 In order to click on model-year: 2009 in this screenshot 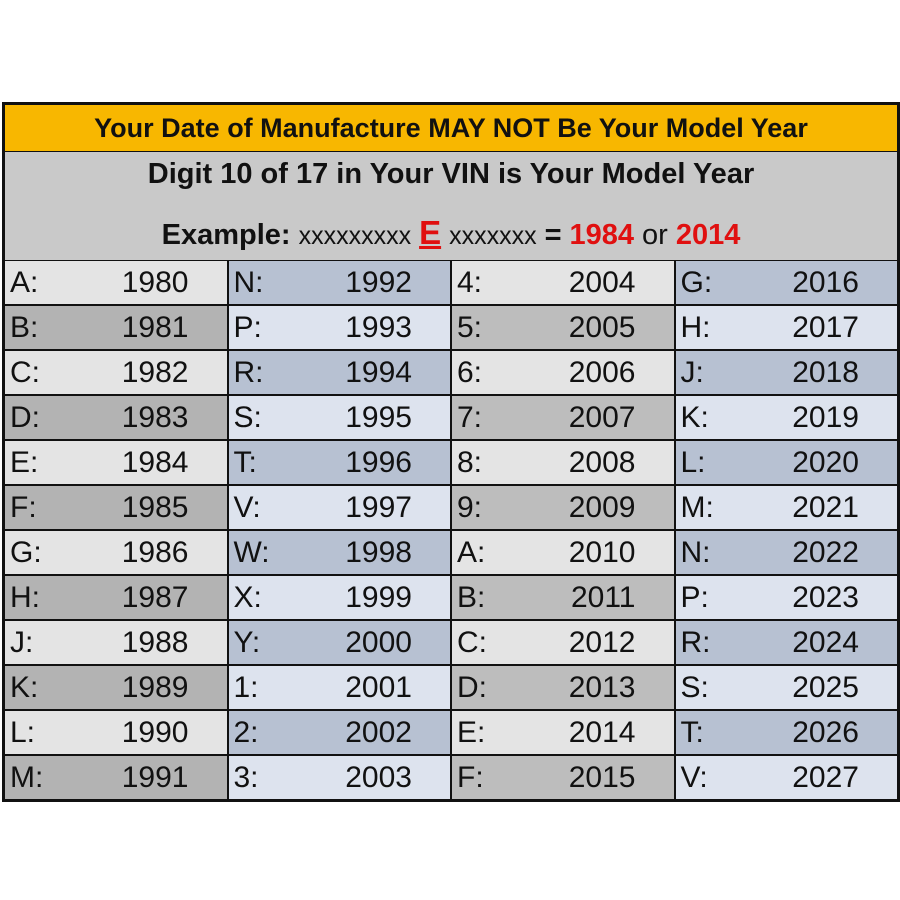, I will do `click(602, 507)`.